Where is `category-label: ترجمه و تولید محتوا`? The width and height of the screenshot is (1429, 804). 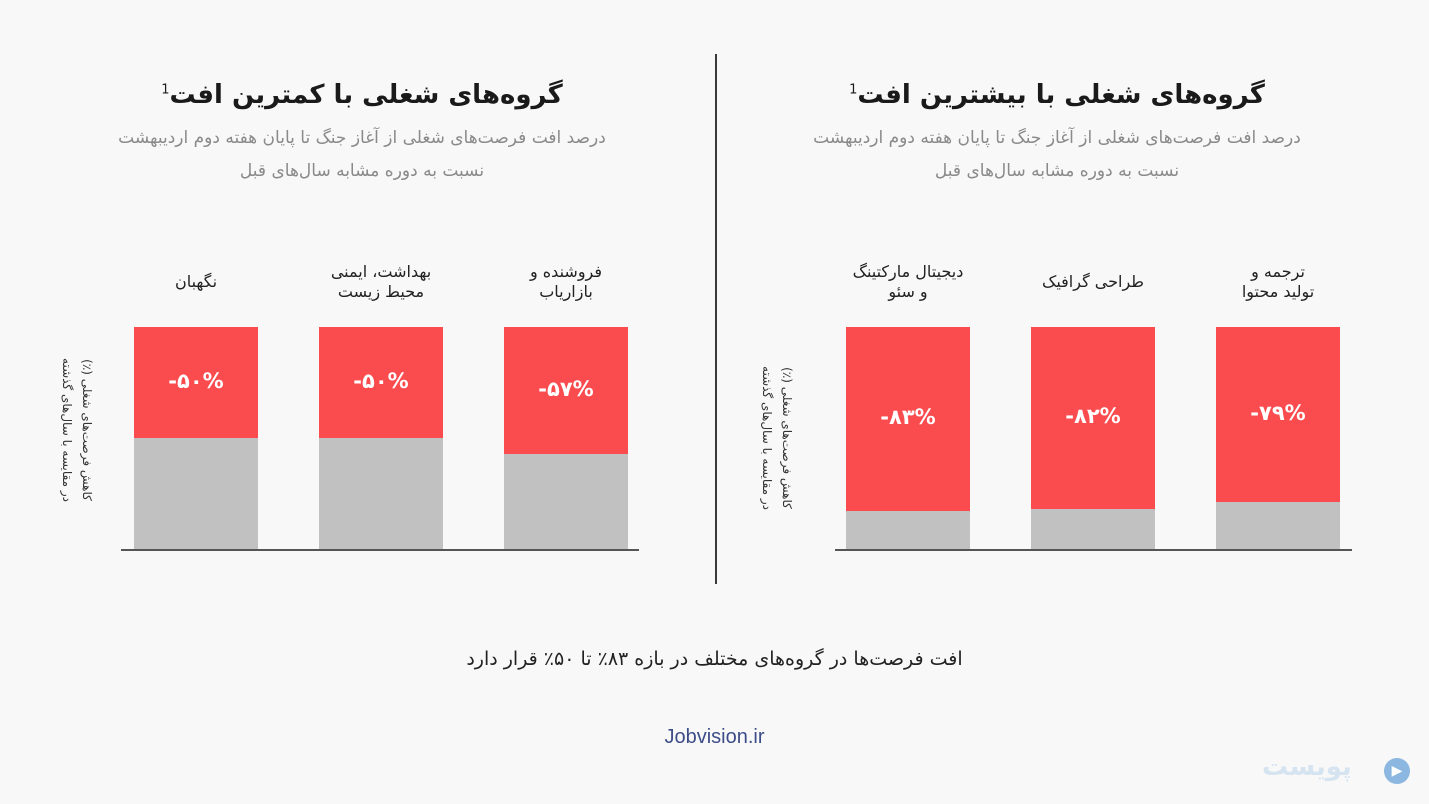
category-label: ترجمه و تولید محتوا is located at coordinates (1278, 282).